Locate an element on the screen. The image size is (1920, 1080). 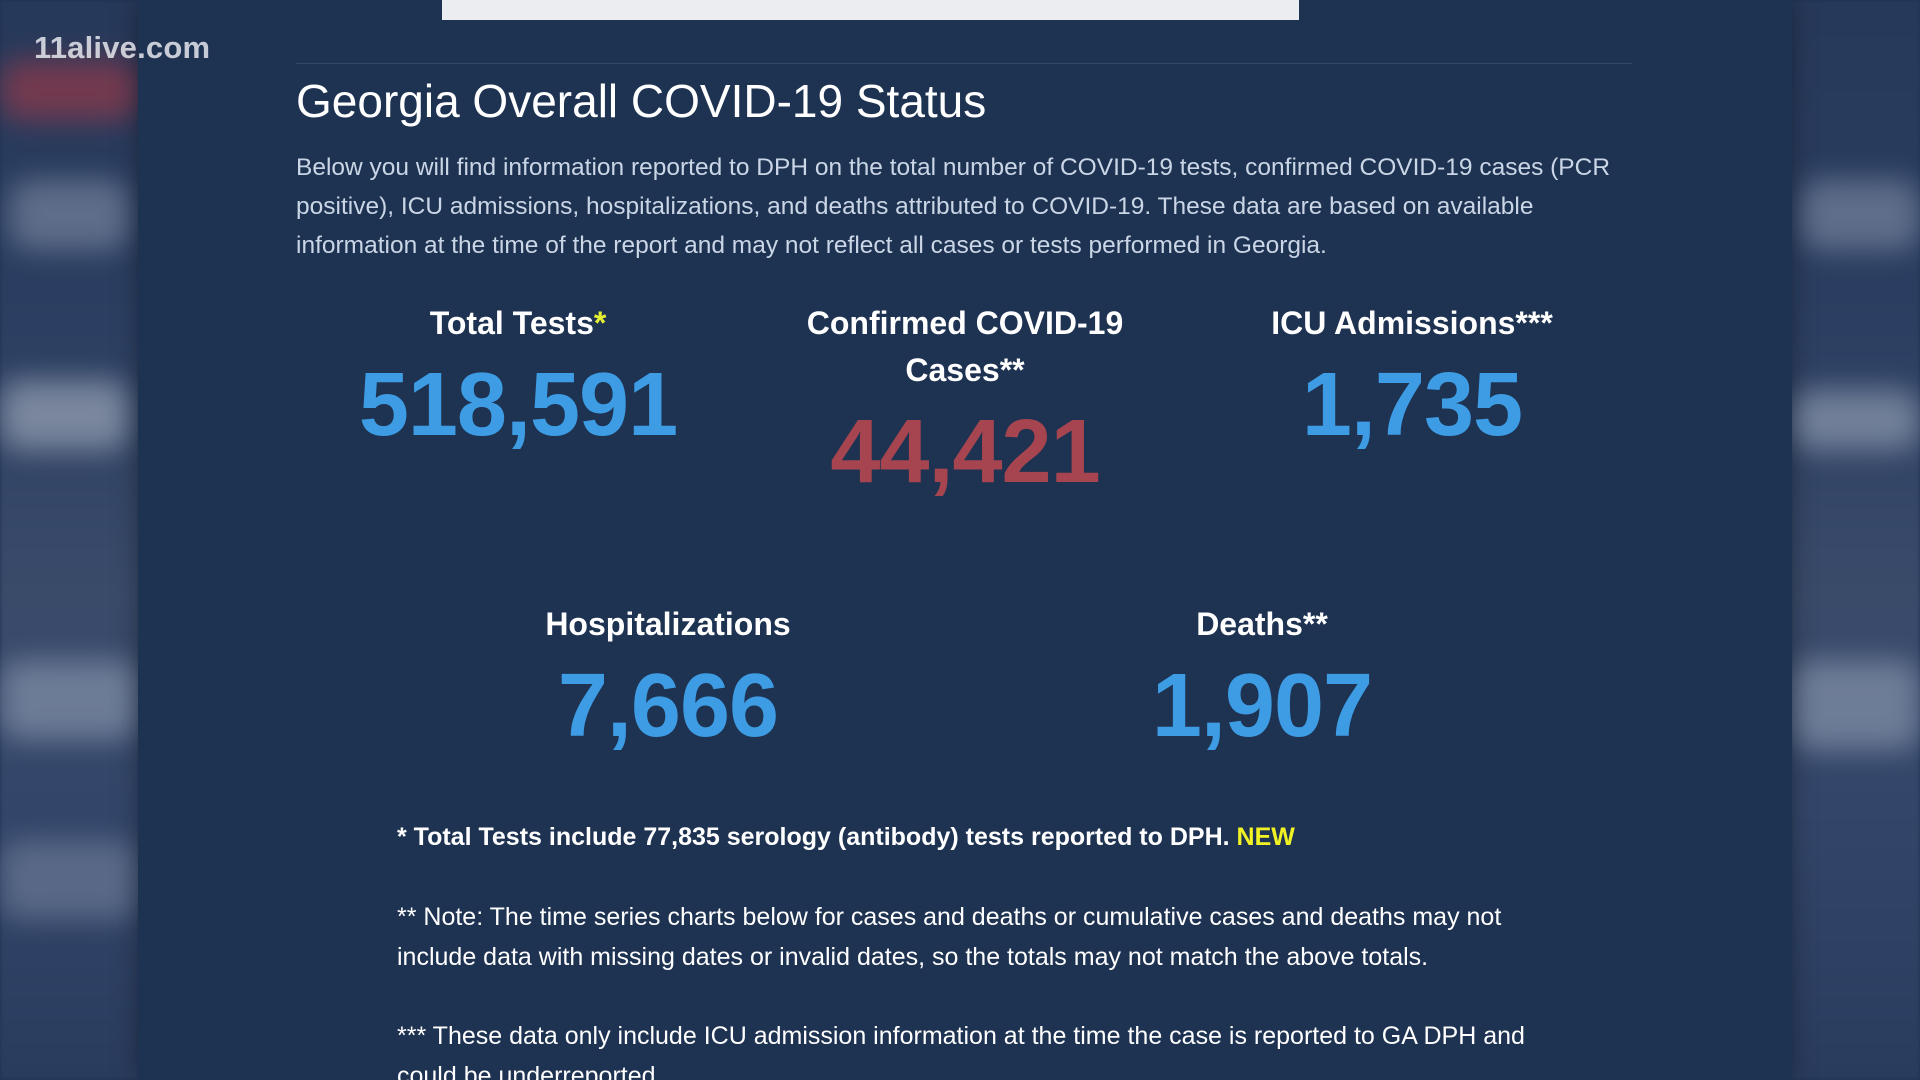
station-watermark: 11alive.com is located at coordinates (122, 47).